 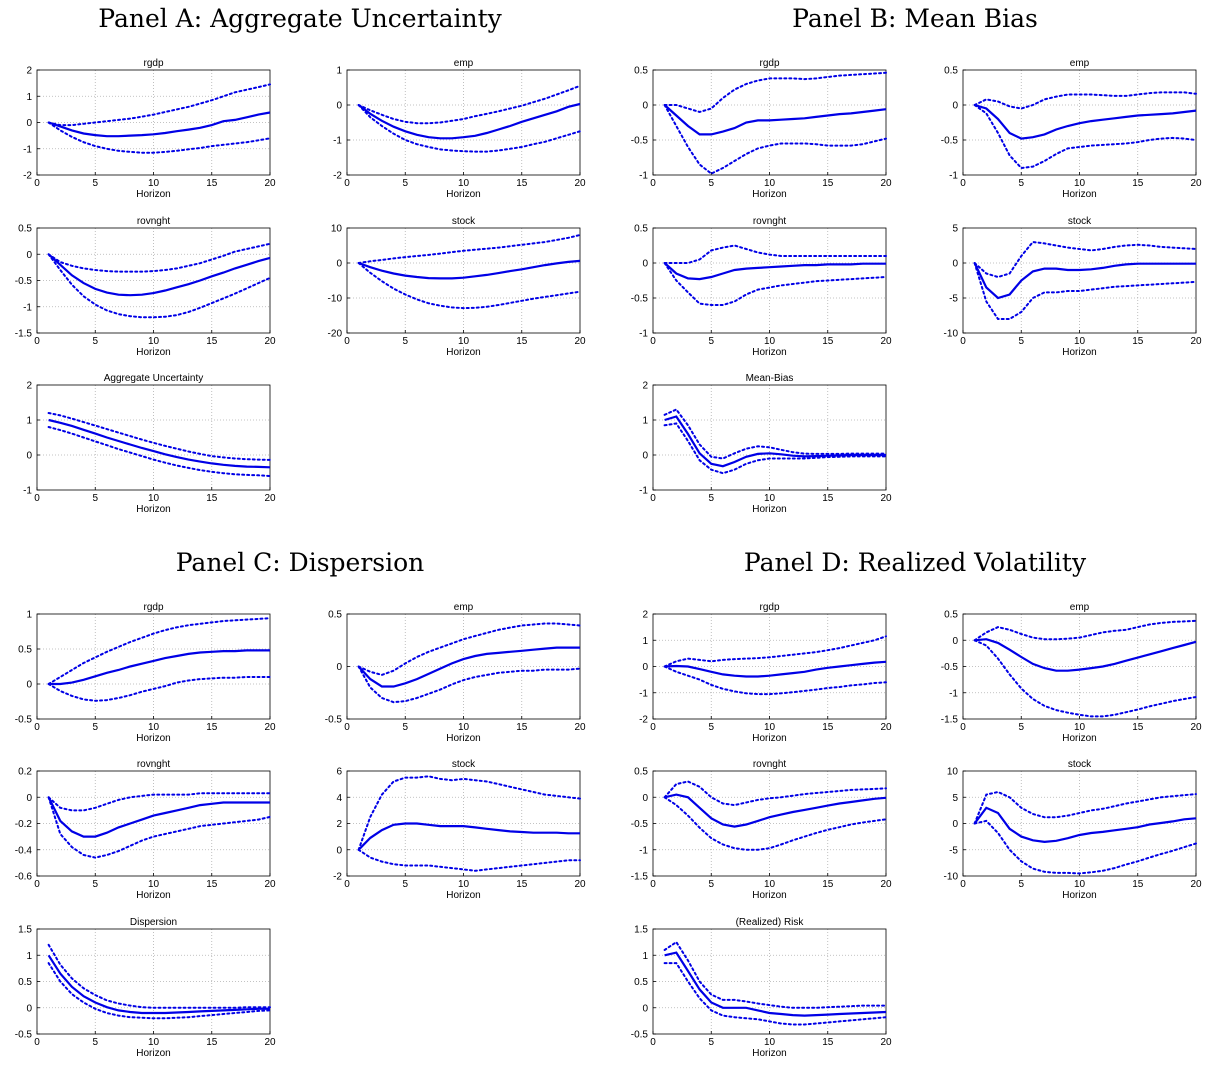 I want to click on y-tick-label: 5, so click(x=955, y=798).